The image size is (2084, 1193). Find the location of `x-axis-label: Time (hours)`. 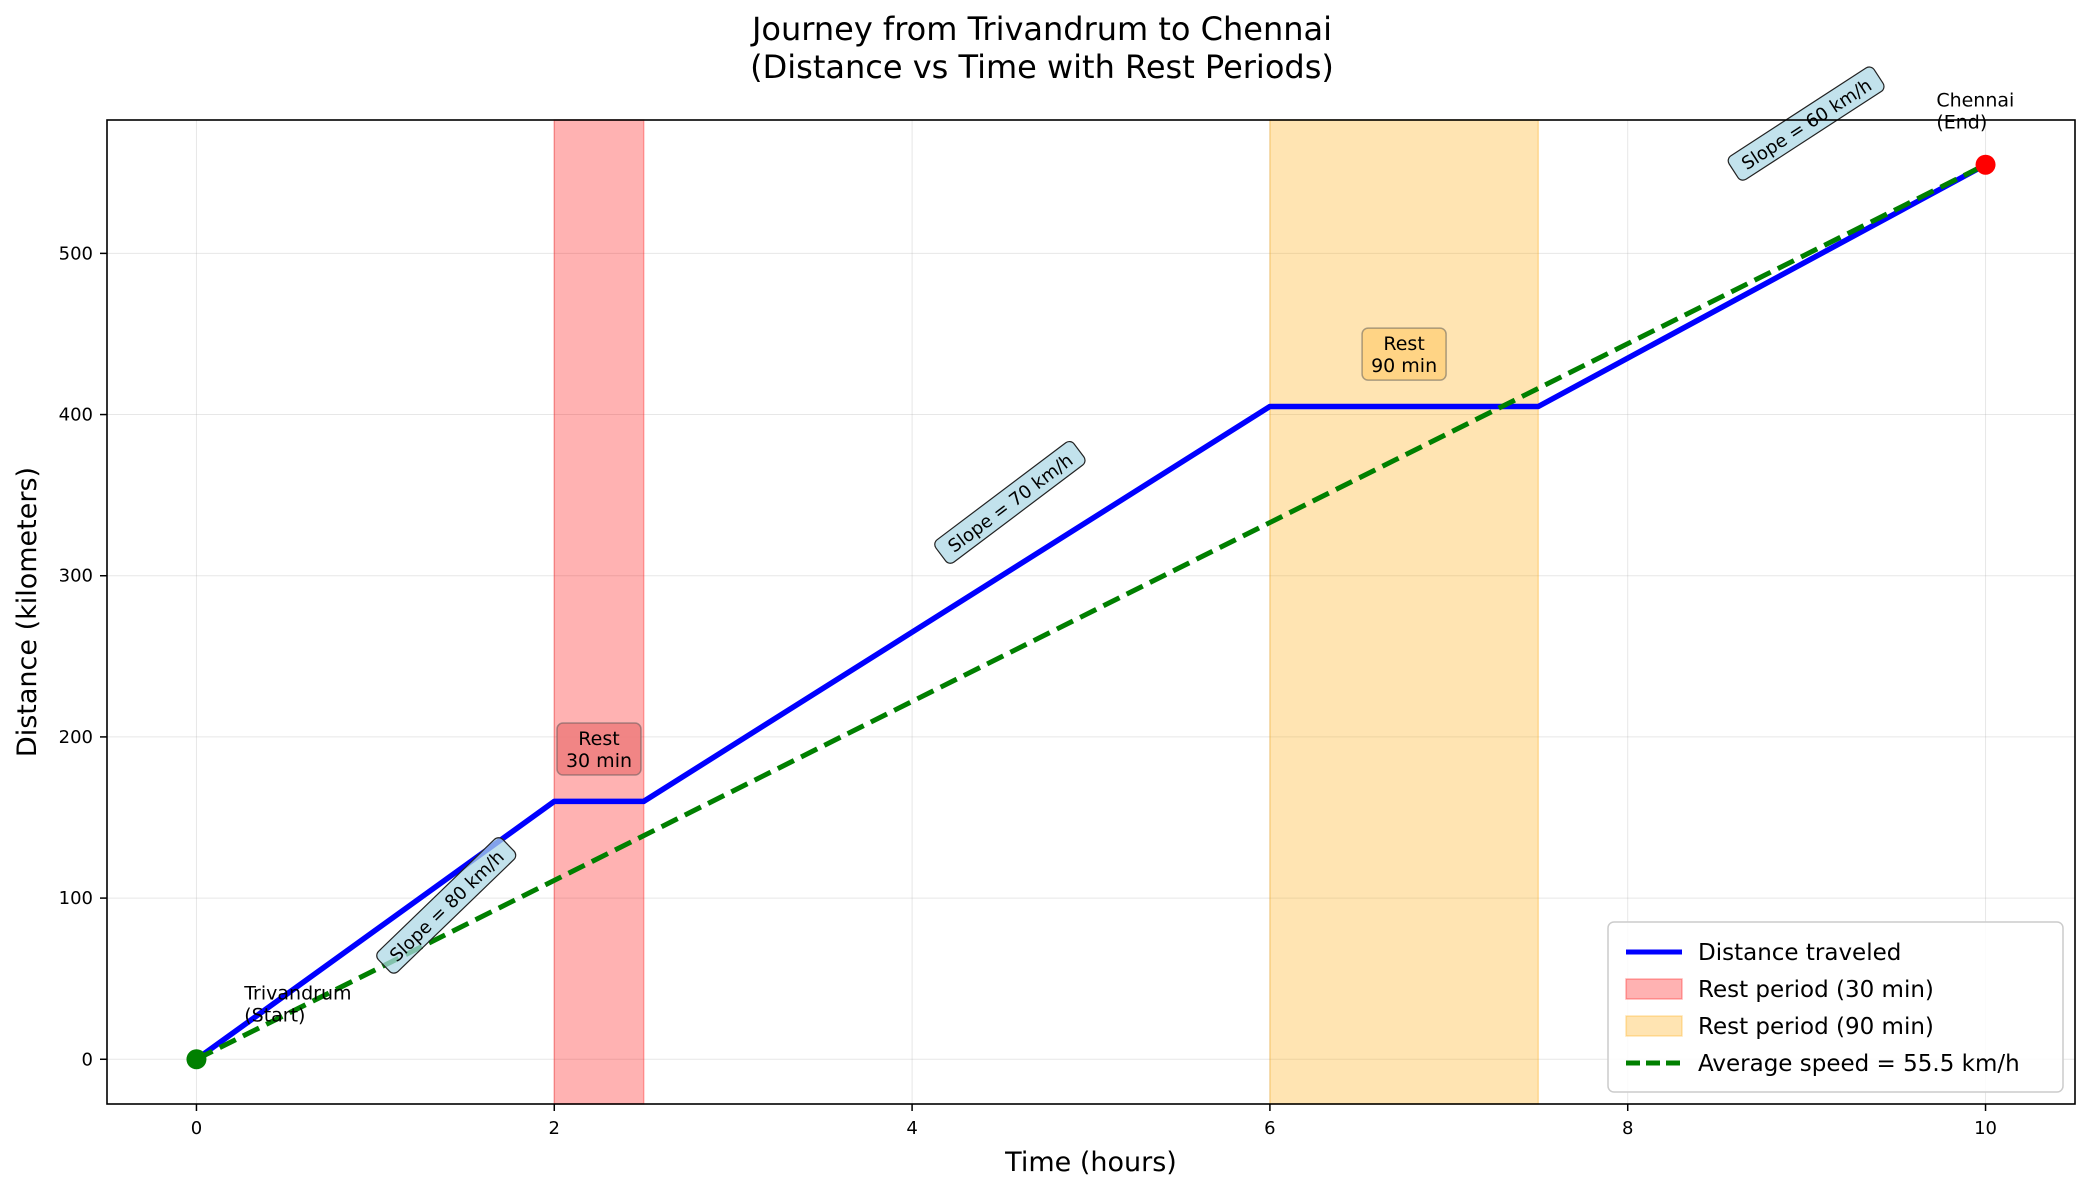

x-axis-label: Time (hours) is located at coordinates (1090, 1162).